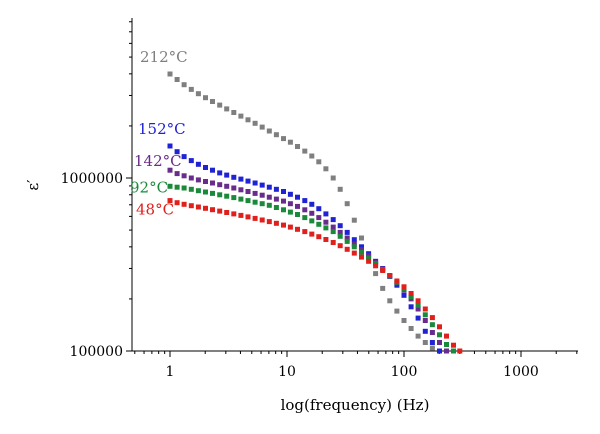  Describe the element at coordinates (92, 179) in the screenshot. I see `y-tick-label: 1000000` at that location.